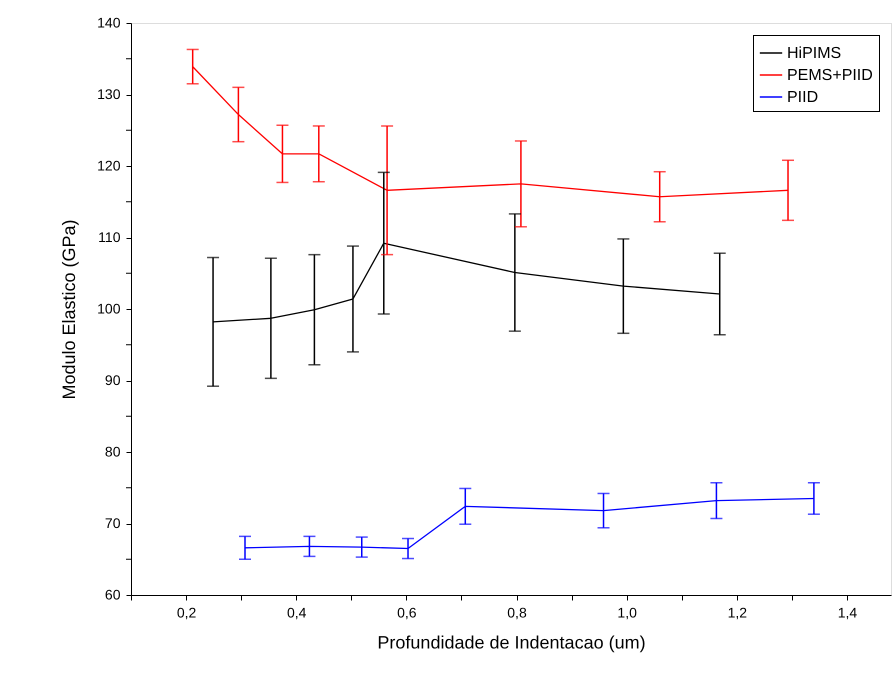 The image size is (892, 677). Describe the element at coordinates (109, 94) in the screenshot. I see `y-tick-label: 130` at that location.